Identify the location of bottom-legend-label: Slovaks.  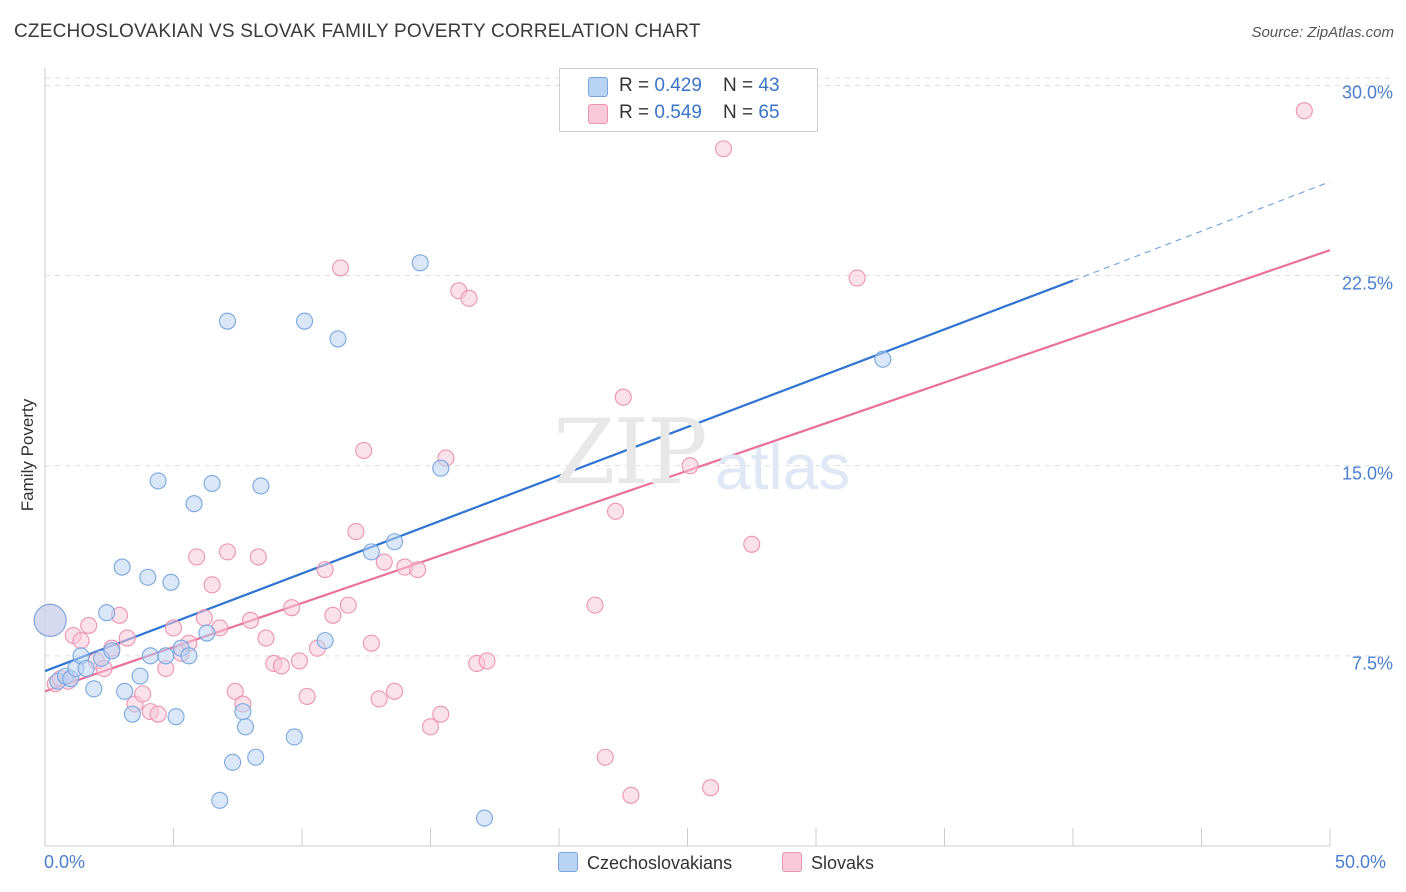
(843, 863).